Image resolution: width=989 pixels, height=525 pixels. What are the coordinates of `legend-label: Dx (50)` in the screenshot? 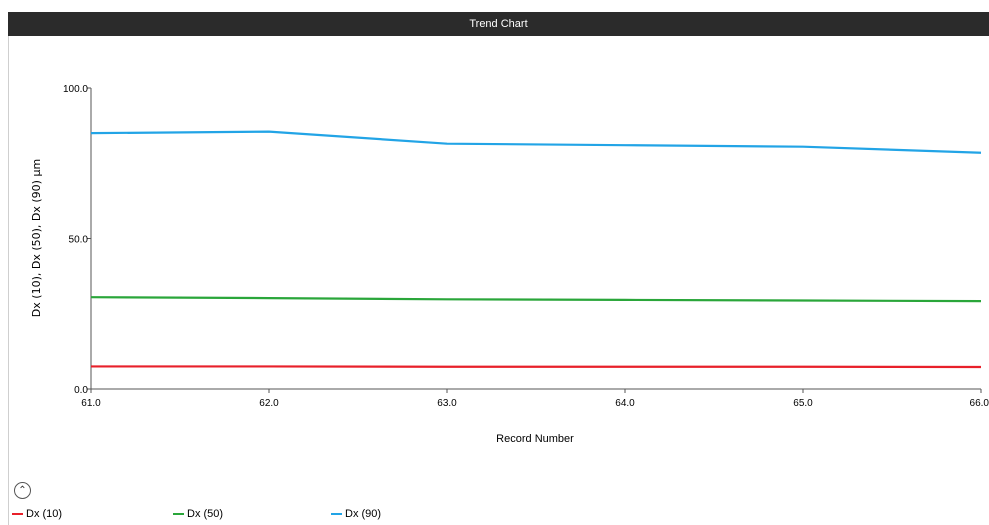 It's located at (205, 514).